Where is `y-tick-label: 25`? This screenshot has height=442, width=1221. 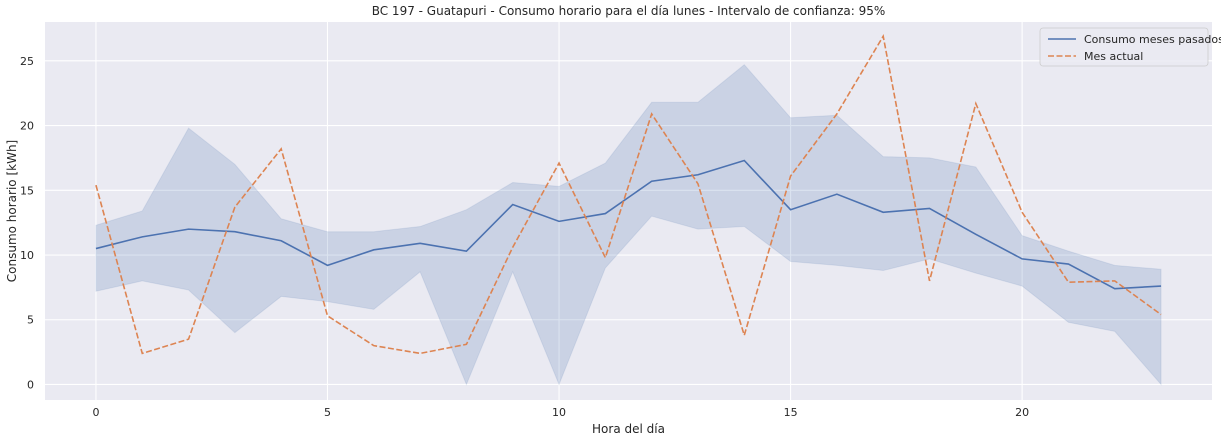 y-tick-label: 25 is located at coordinates (27, 61).